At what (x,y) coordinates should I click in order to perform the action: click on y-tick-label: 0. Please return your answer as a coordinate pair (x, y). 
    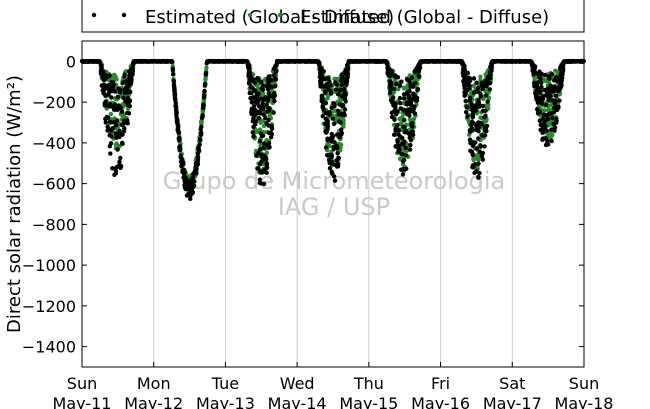
    Looking at the image, I should click on (71, 61).